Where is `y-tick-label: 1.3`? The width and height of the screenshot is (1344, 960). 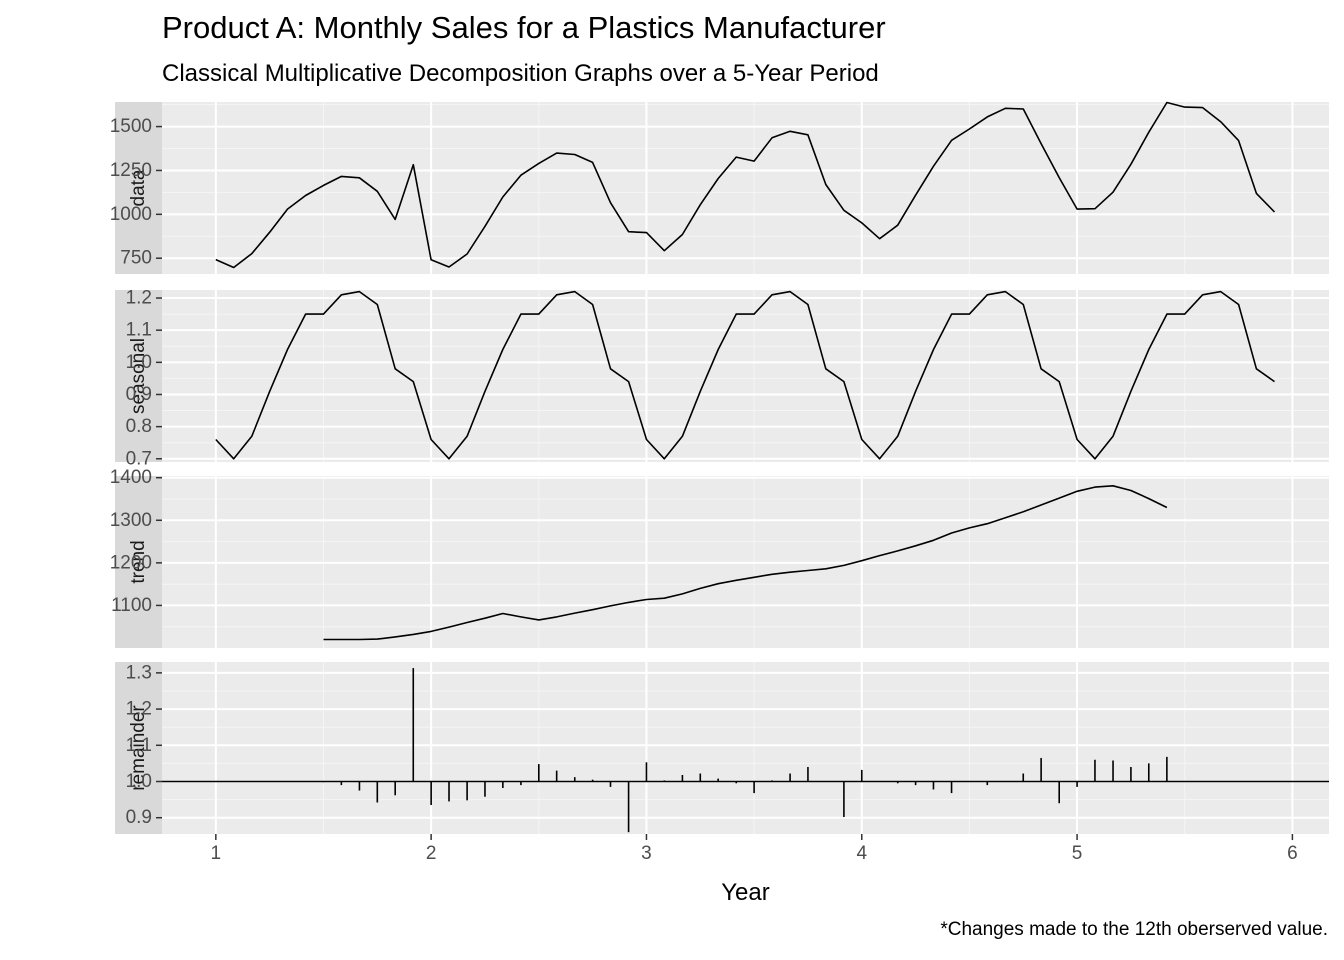 y-tick-label: 1.3 is located at coordinates (139, 672).